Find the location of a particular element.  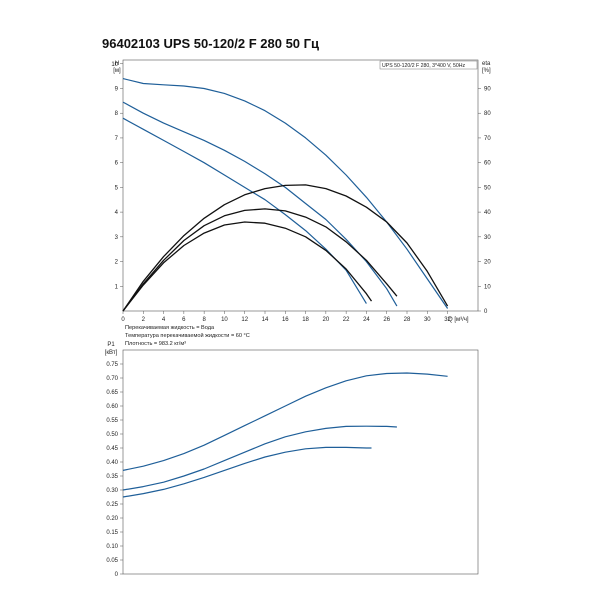

y-tick-label: 0.30 is located at coordinates (112, 491).